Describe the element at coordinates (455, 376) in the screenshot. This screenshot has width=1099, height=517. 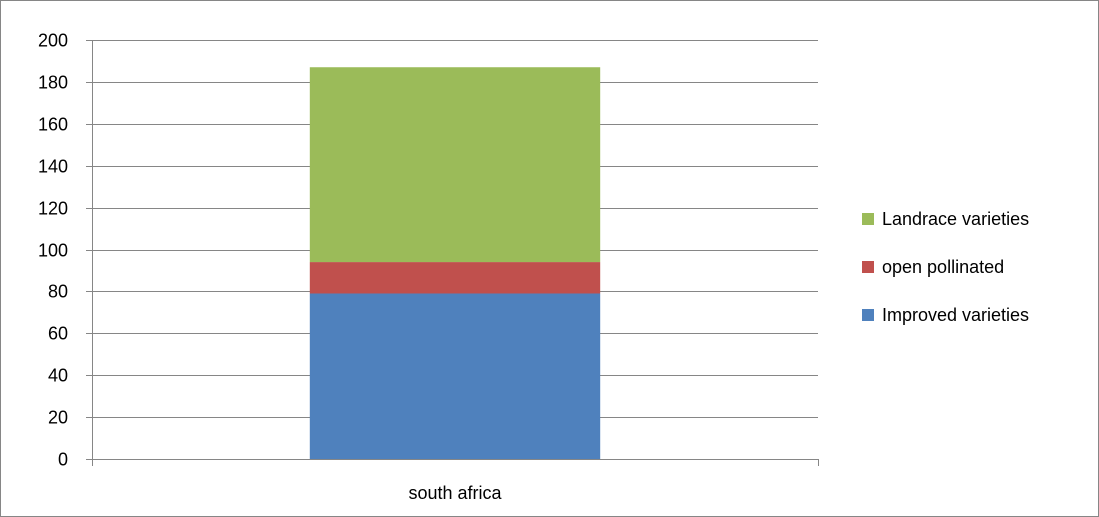
I see `bar-segment-improved-varieties` at that location.